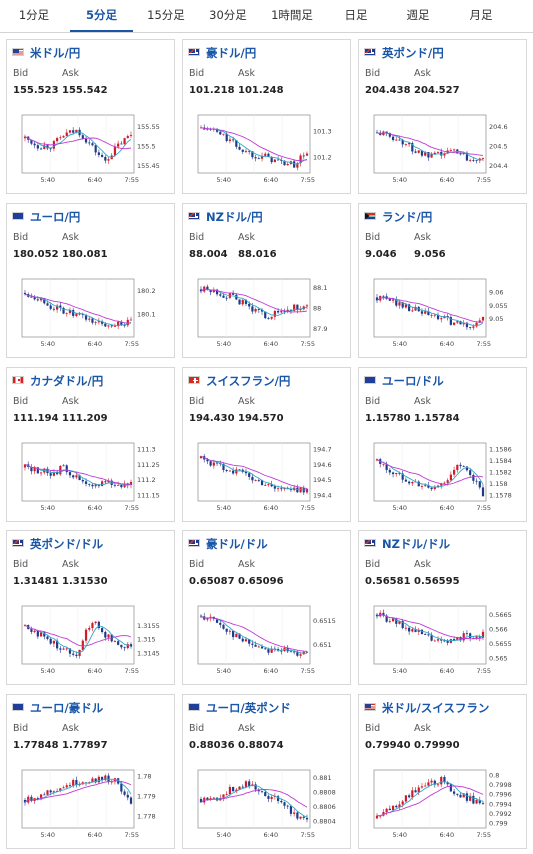 This screenshot has height=854, width=533. What do you see at coordinates (407, 217) in the screenshot?
I see `currency-pair-link: ランド/円` at bounding box center [407, 217].